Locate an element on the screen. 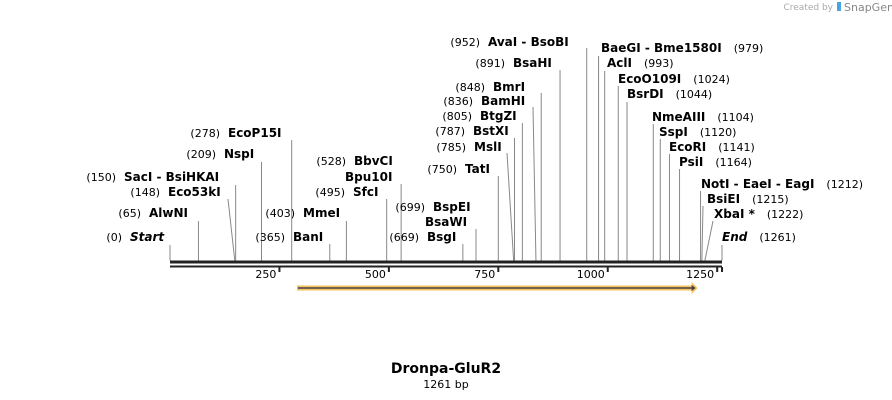 Image resolution: width=892 pixels, height=400 pixels. site-bmri: BmrI (848) is located at coordinates (490, 87).